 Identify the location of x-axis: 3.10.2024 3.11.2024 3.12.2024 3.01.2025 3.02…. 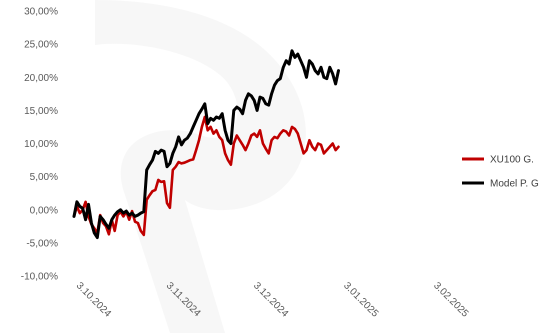
(272, 300).